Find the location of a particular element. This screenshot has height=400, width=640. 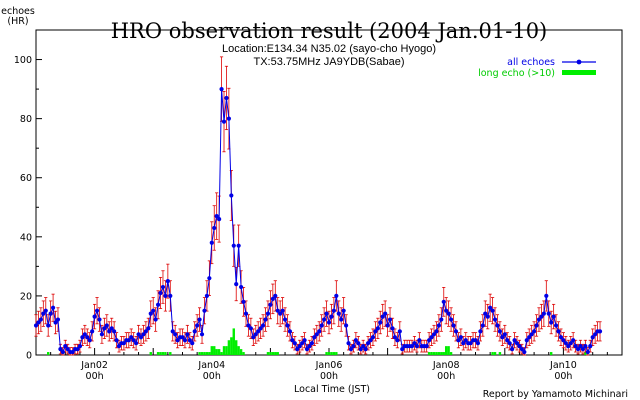

y-axis: 0 20 40 60 80 100 is located at coordinates (28, 208).